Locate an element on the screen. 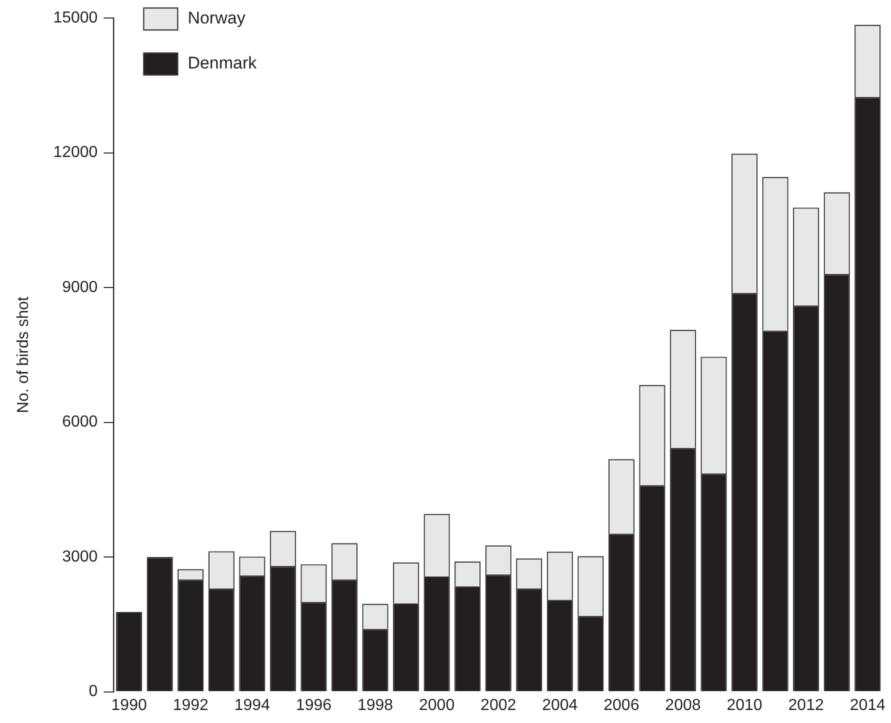 The width and height of the screenshot is (891, 723). x-tick-label: 2008 is located at coordinates (683, 705).